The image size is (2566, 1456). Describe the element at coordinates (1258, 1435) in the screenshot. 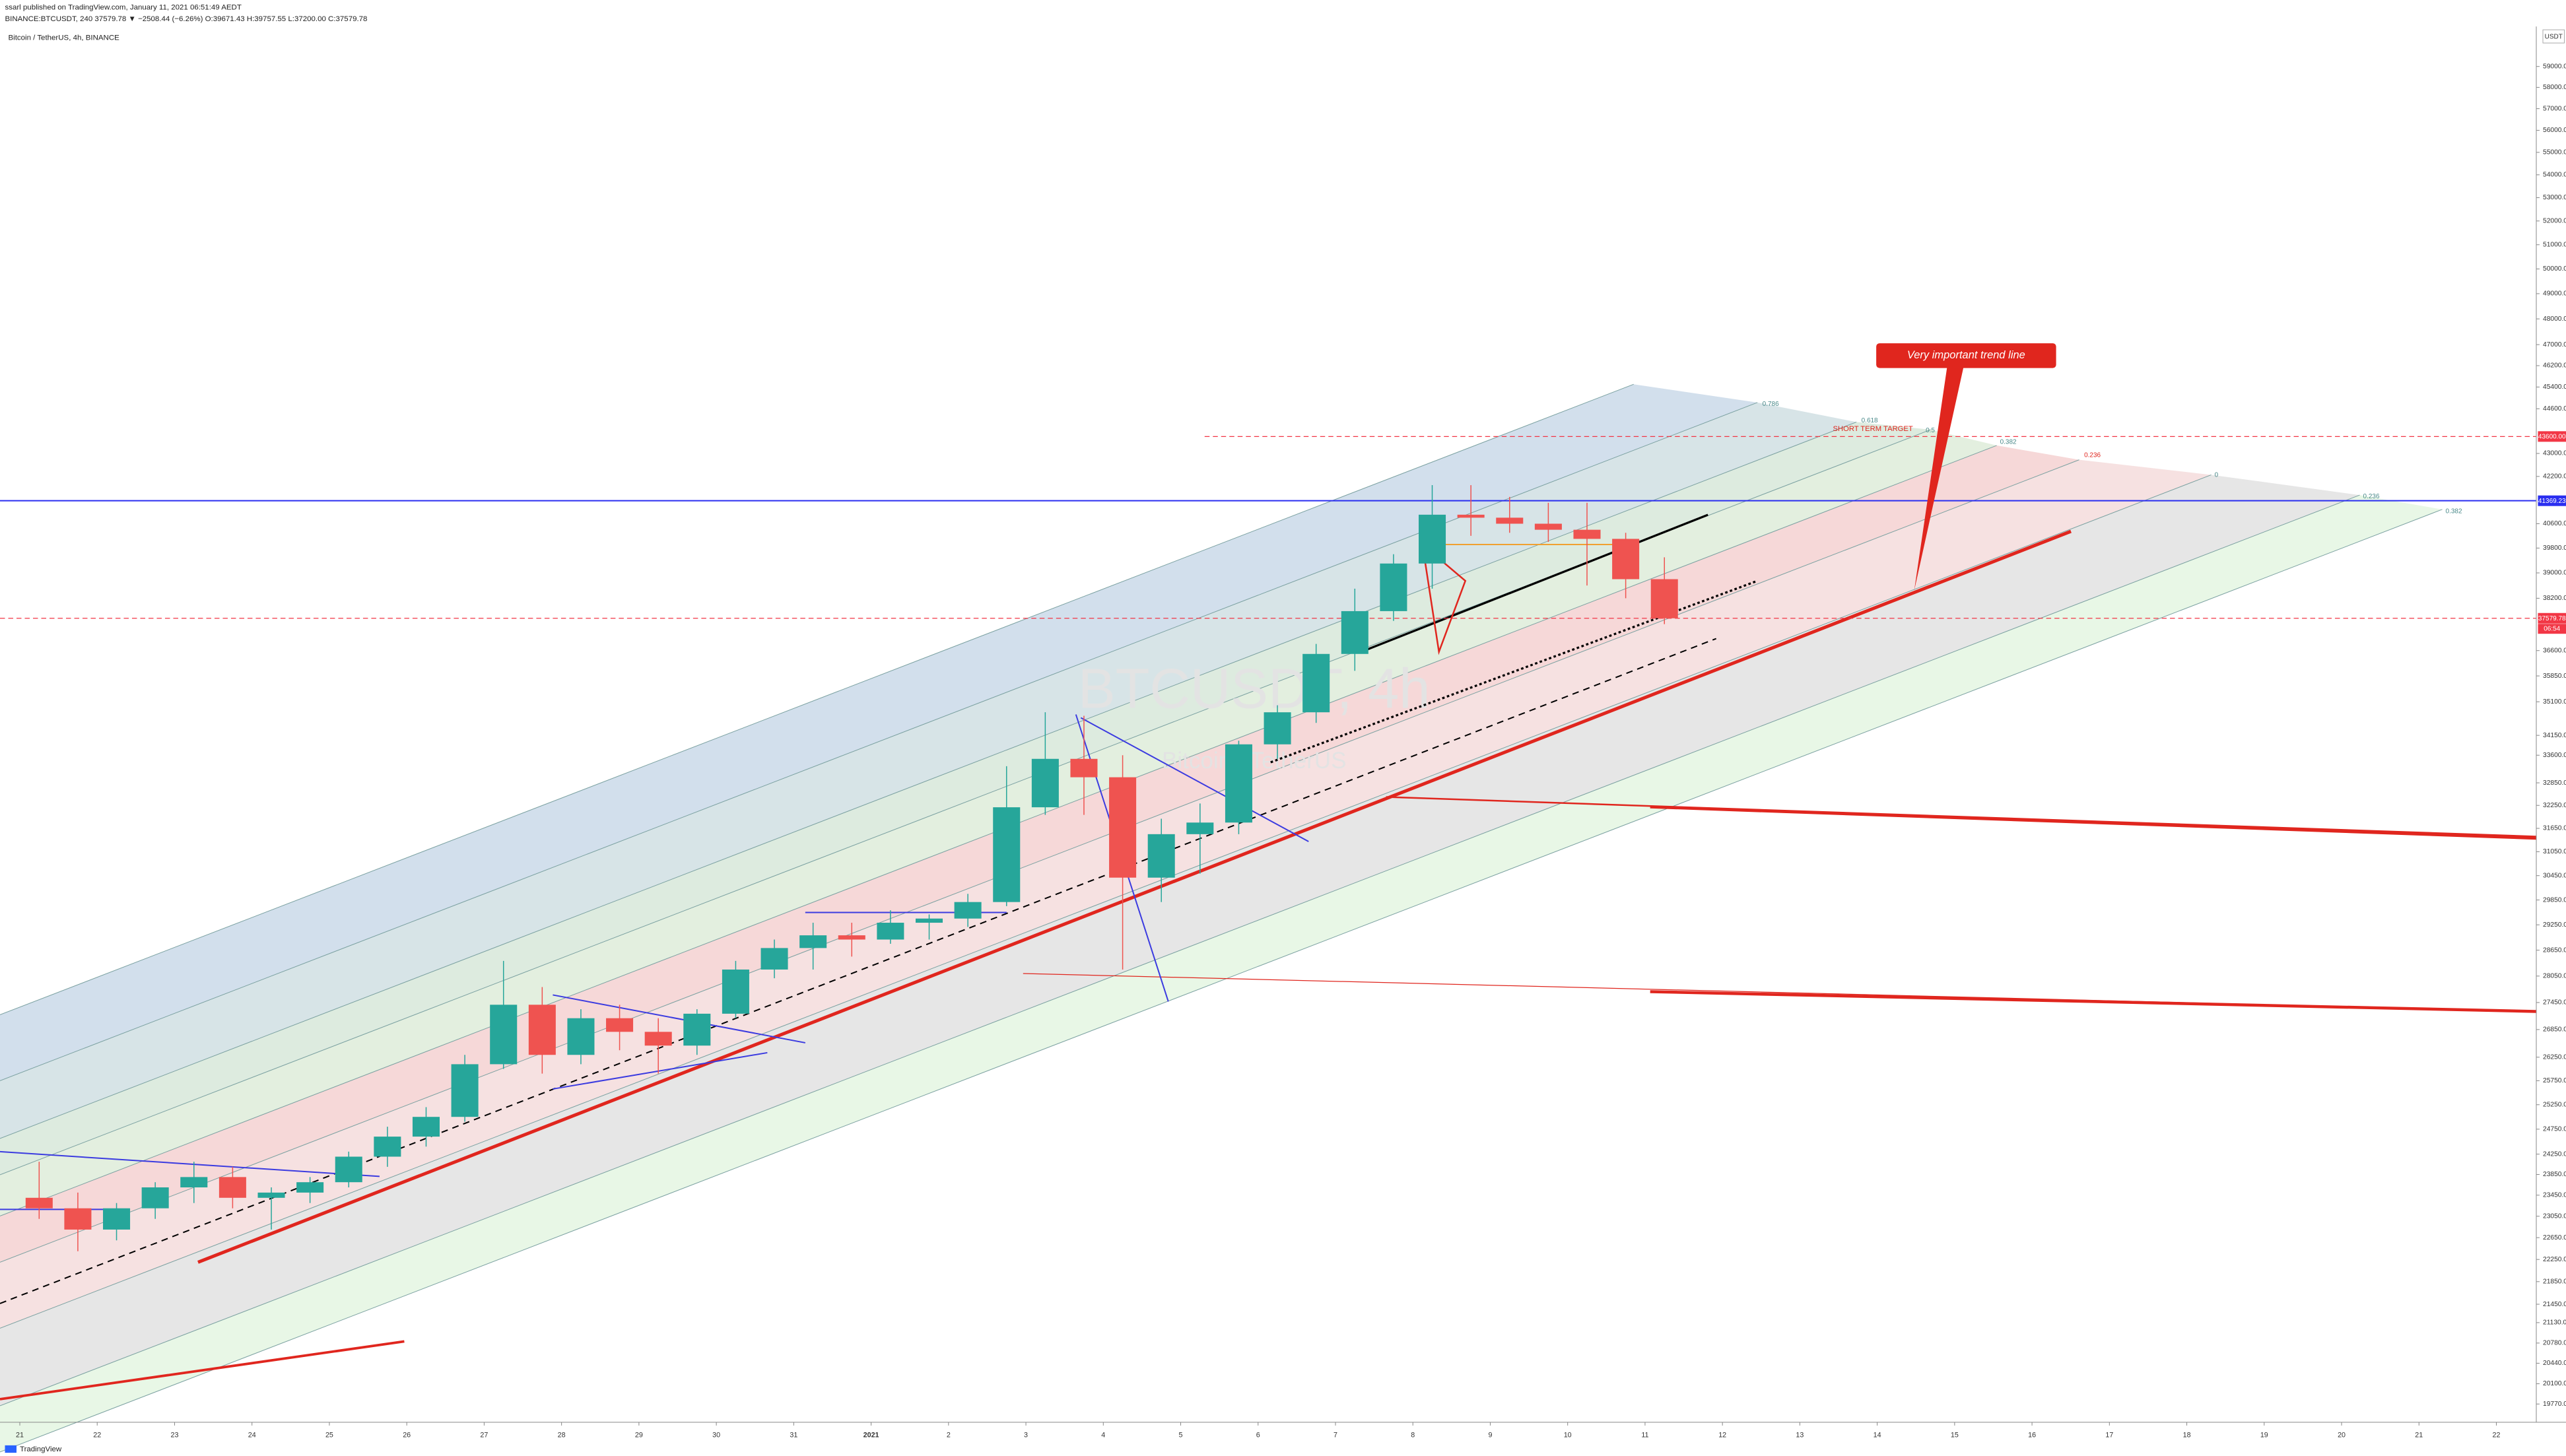

I see `x-tick-label: 6` at that location.